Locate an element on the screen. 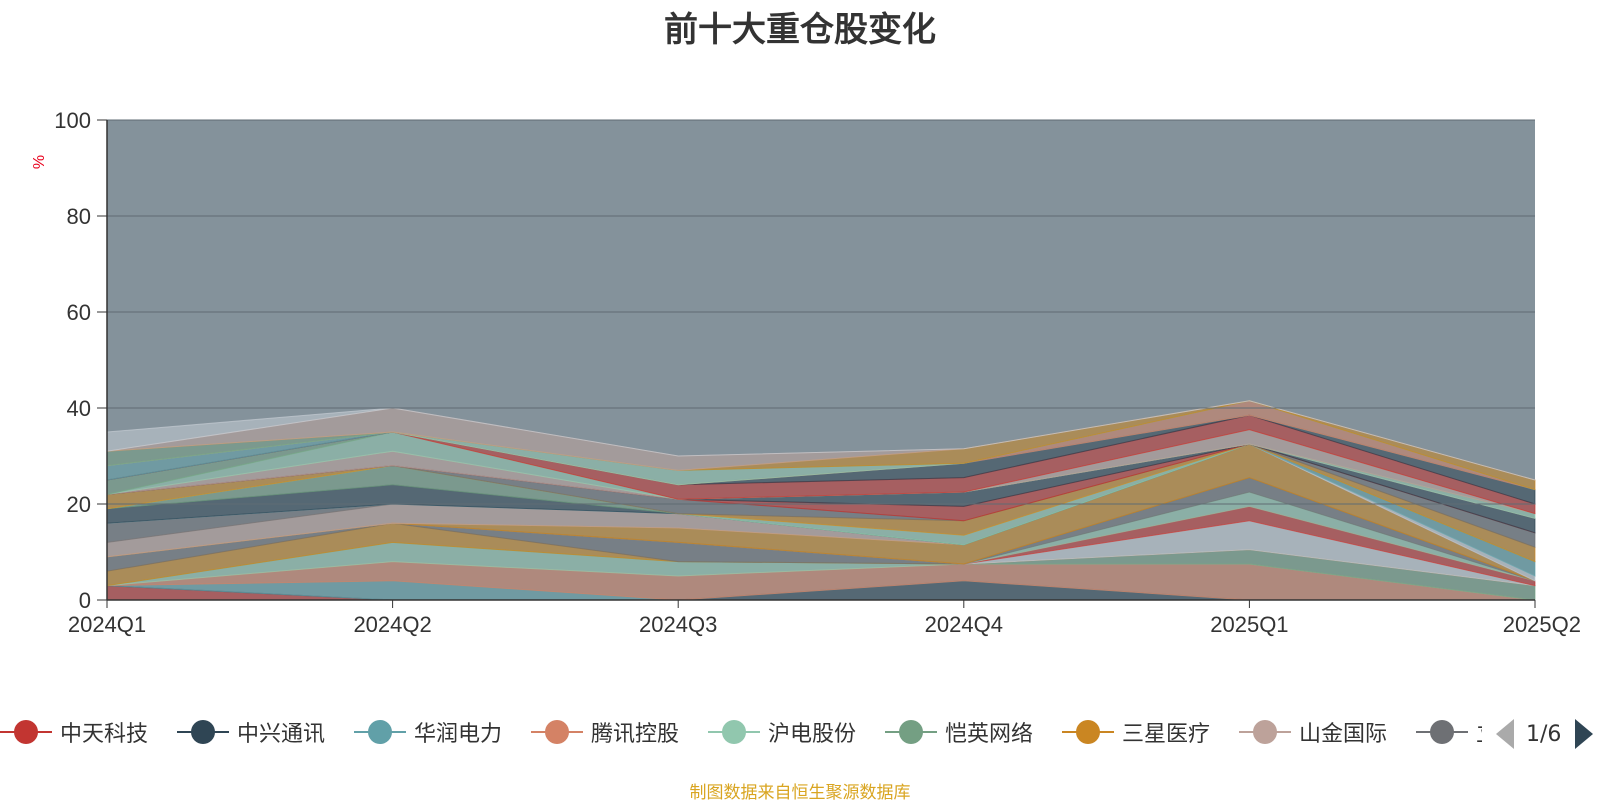 Image resolution: width=1600 pixels, height=803 pixels. y-tick-label: 80 is located at coordinates (79, 216).